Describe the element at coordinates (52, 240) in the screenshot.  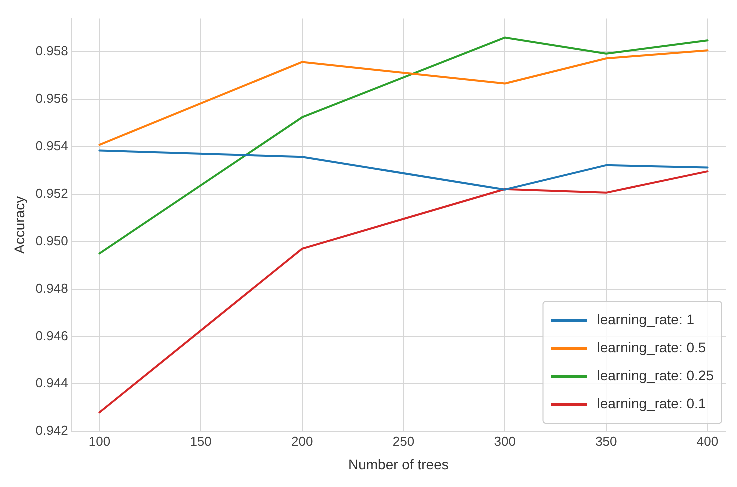
I see `y-tick-label: 0.950` at that location.